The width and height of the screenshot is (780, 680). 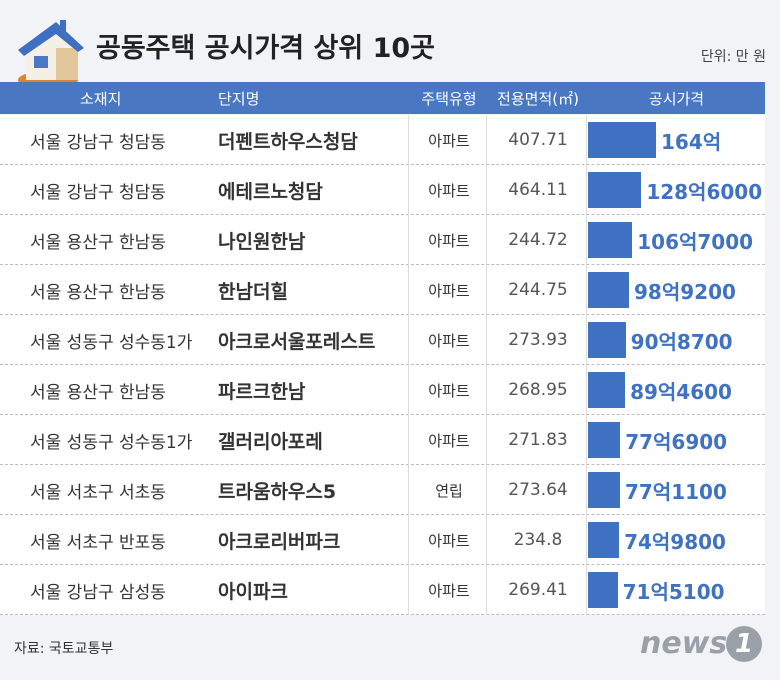 I want to click on table-cell: 서울 서초구 반포동, so click(x=98, y=542).